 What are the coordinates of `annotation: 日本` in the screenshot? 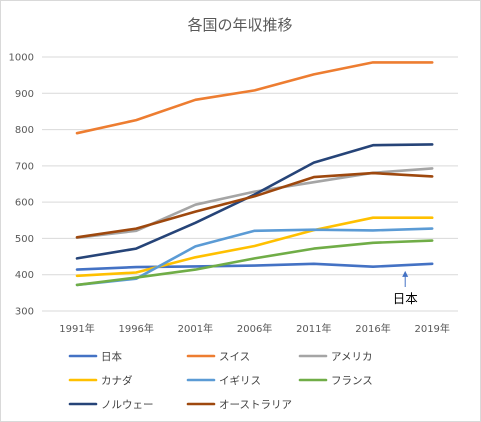 It's located at (406, 288).